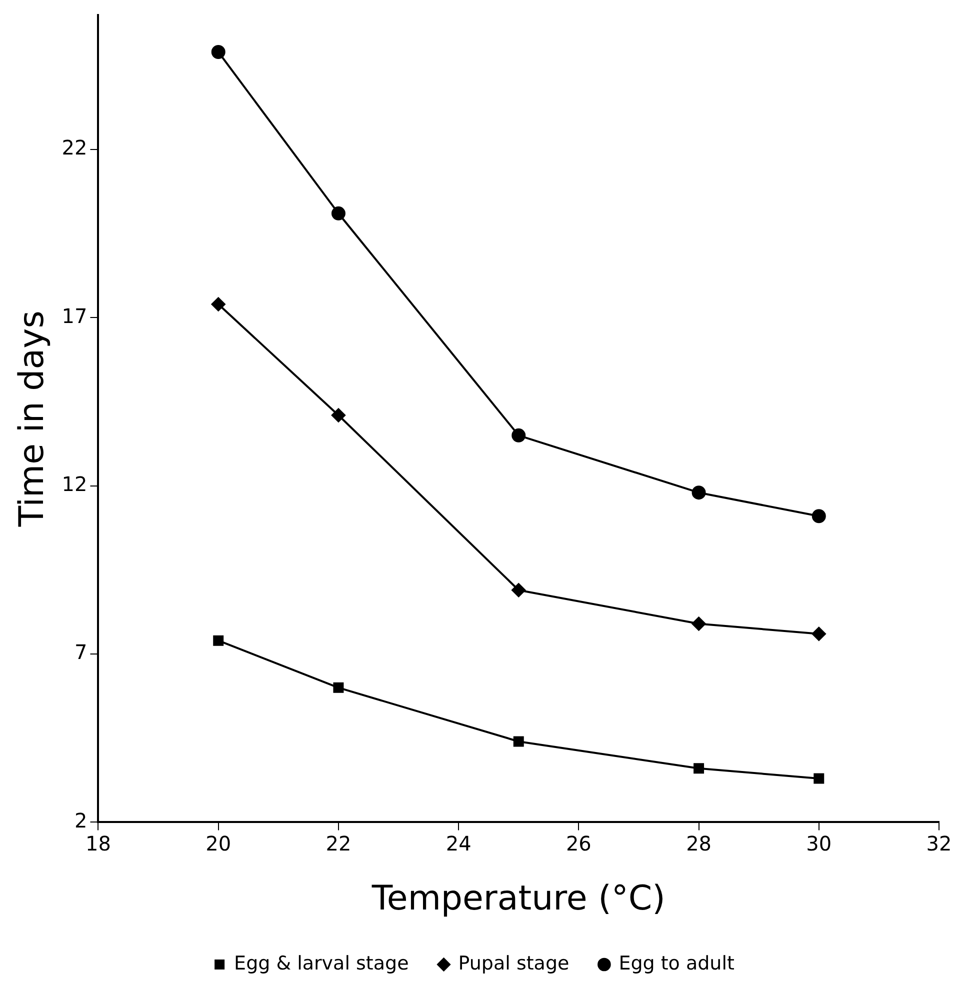  I want to click on y-tick-label: 22, so click(75, 148).